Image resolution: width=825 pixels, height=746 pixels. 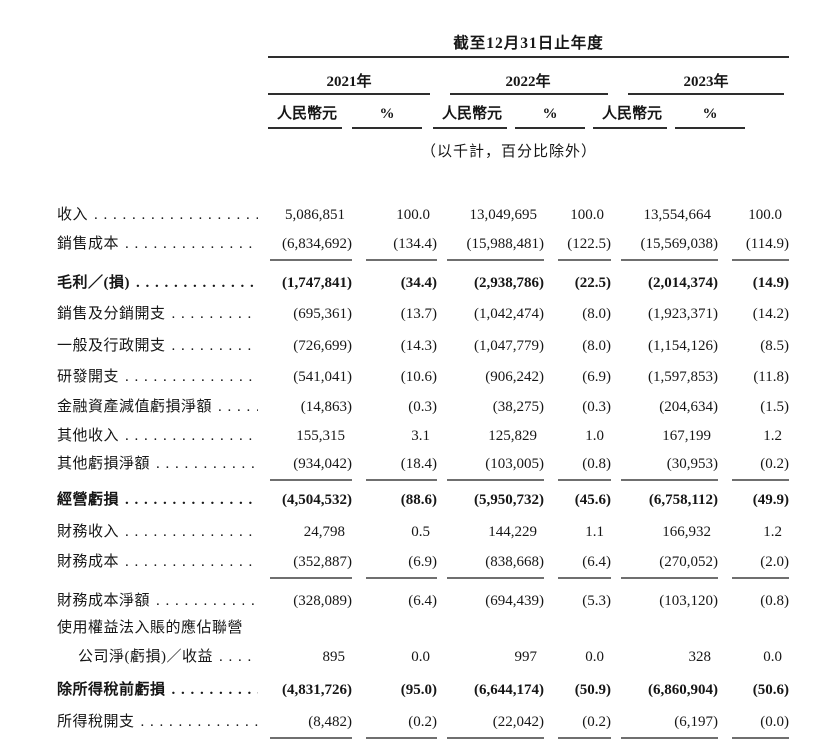 What do you see at coordinates (686, 532) in the screenshot?
I see `value-cell: 166,932` at bounding box center [686, 532].